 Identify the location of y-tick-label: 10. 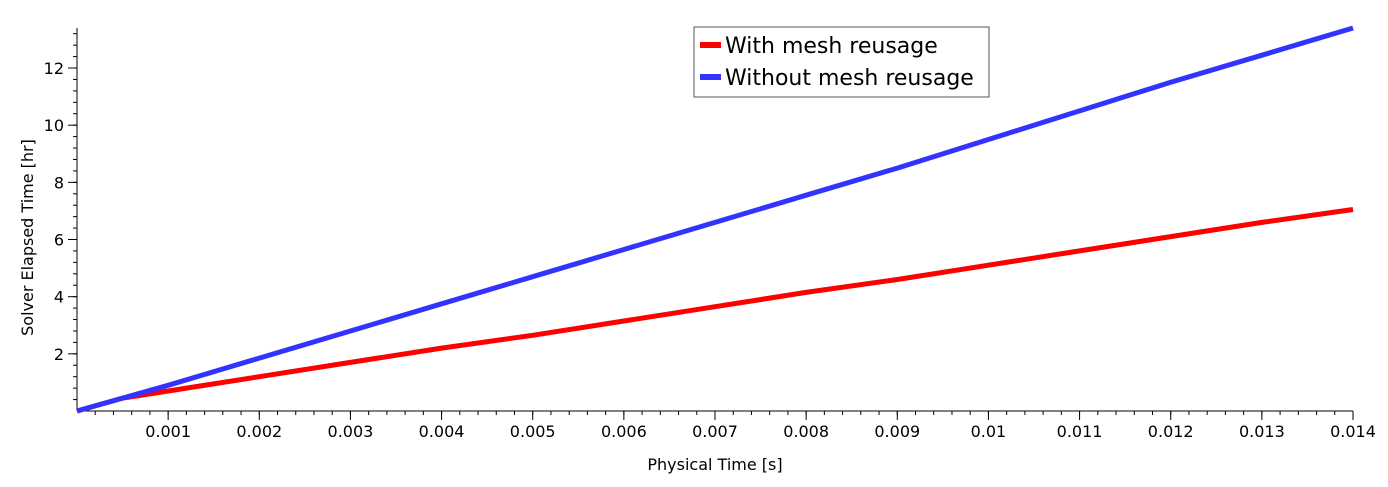
(54, 125).